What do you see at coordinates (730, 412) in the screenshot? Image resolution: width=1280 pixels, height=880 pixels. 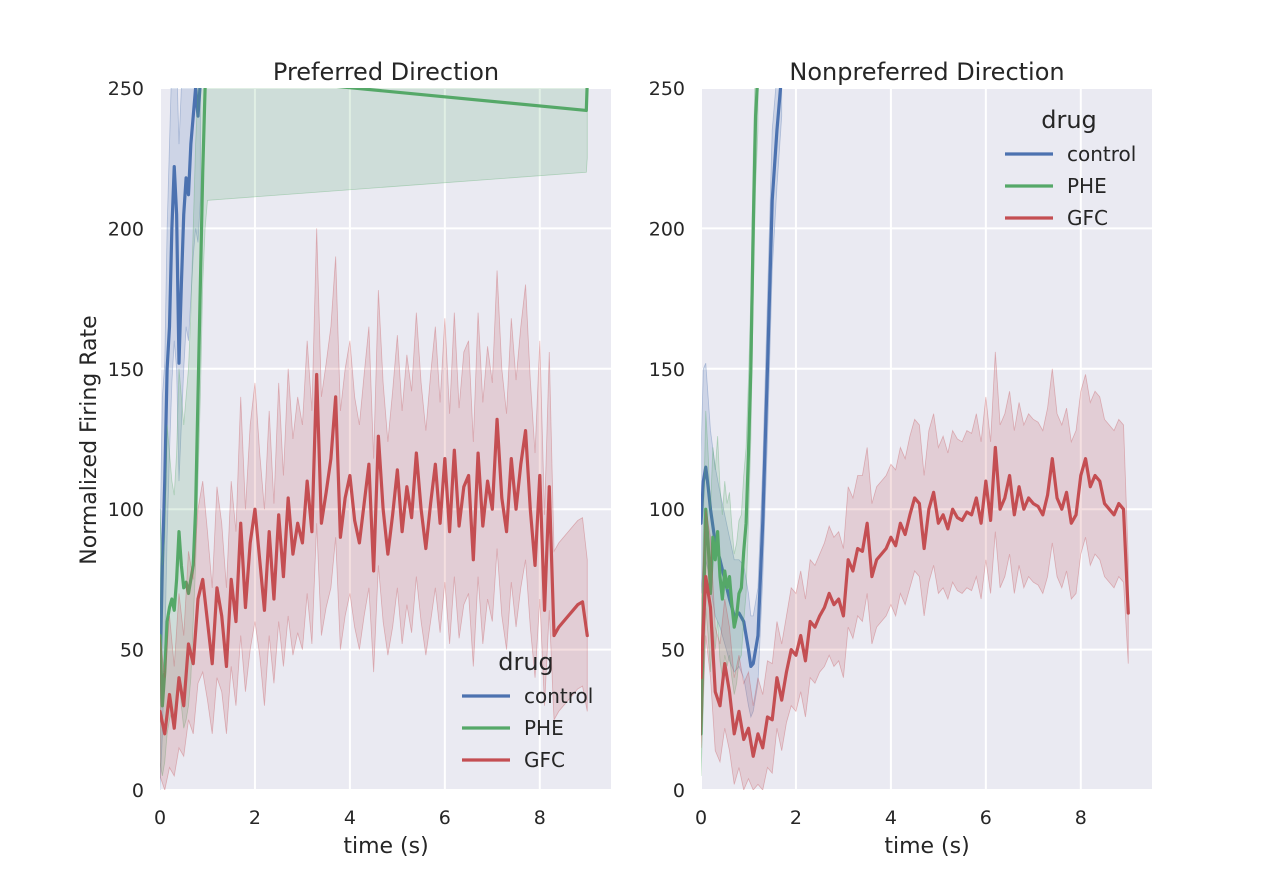 I see `series-line-phe` at bounding box center [730, 412].